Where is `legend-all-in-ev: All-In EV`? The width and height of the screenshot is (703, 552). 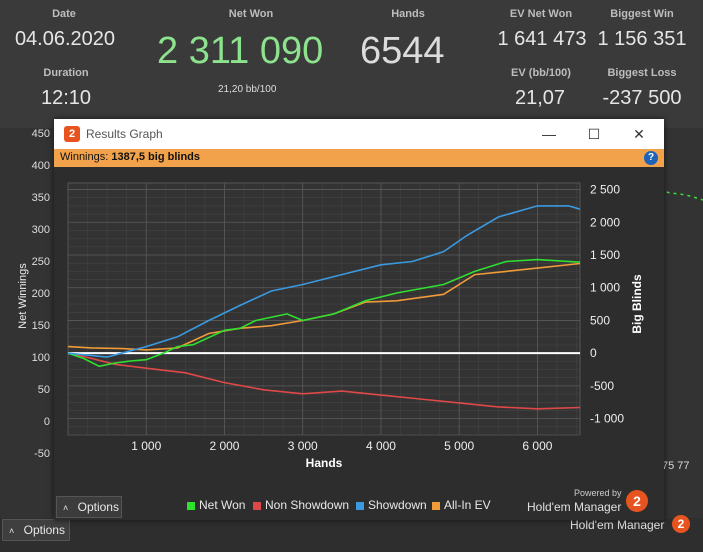 legend-all-in-ev: All-In EV is located at coordinates (461, 505).